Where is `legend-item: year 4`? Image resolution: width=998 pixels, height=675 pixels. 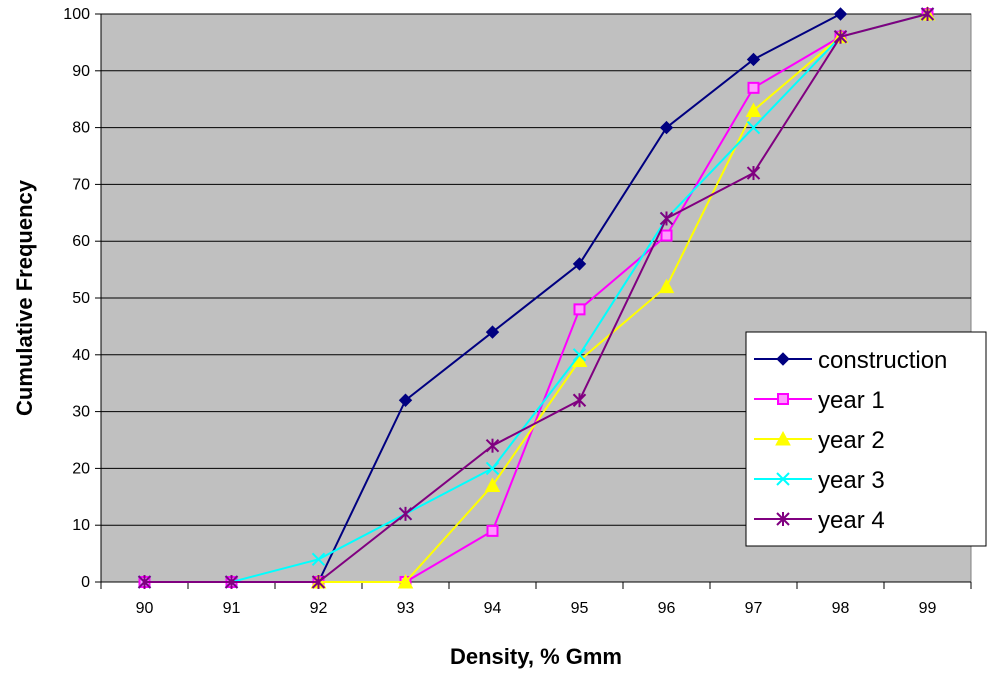 legend-item: year 4 is located at coordinates (819, 520).